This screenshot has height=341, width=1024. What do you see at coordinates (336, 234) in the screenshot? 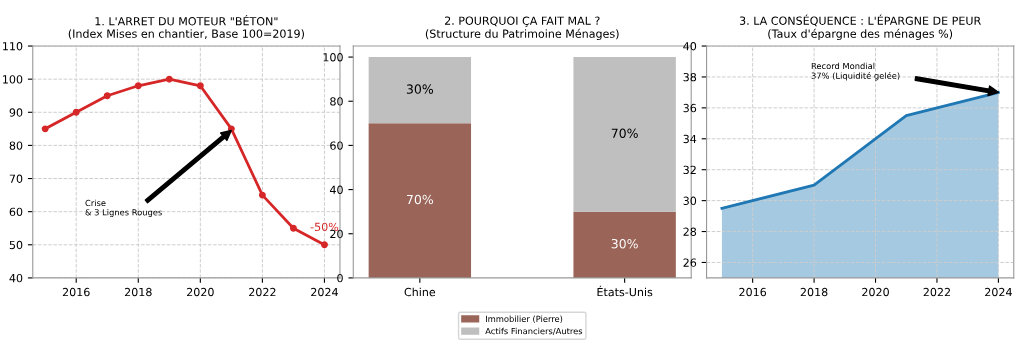
I see `y-tick-label: 20` at bounding box center [336, 234].